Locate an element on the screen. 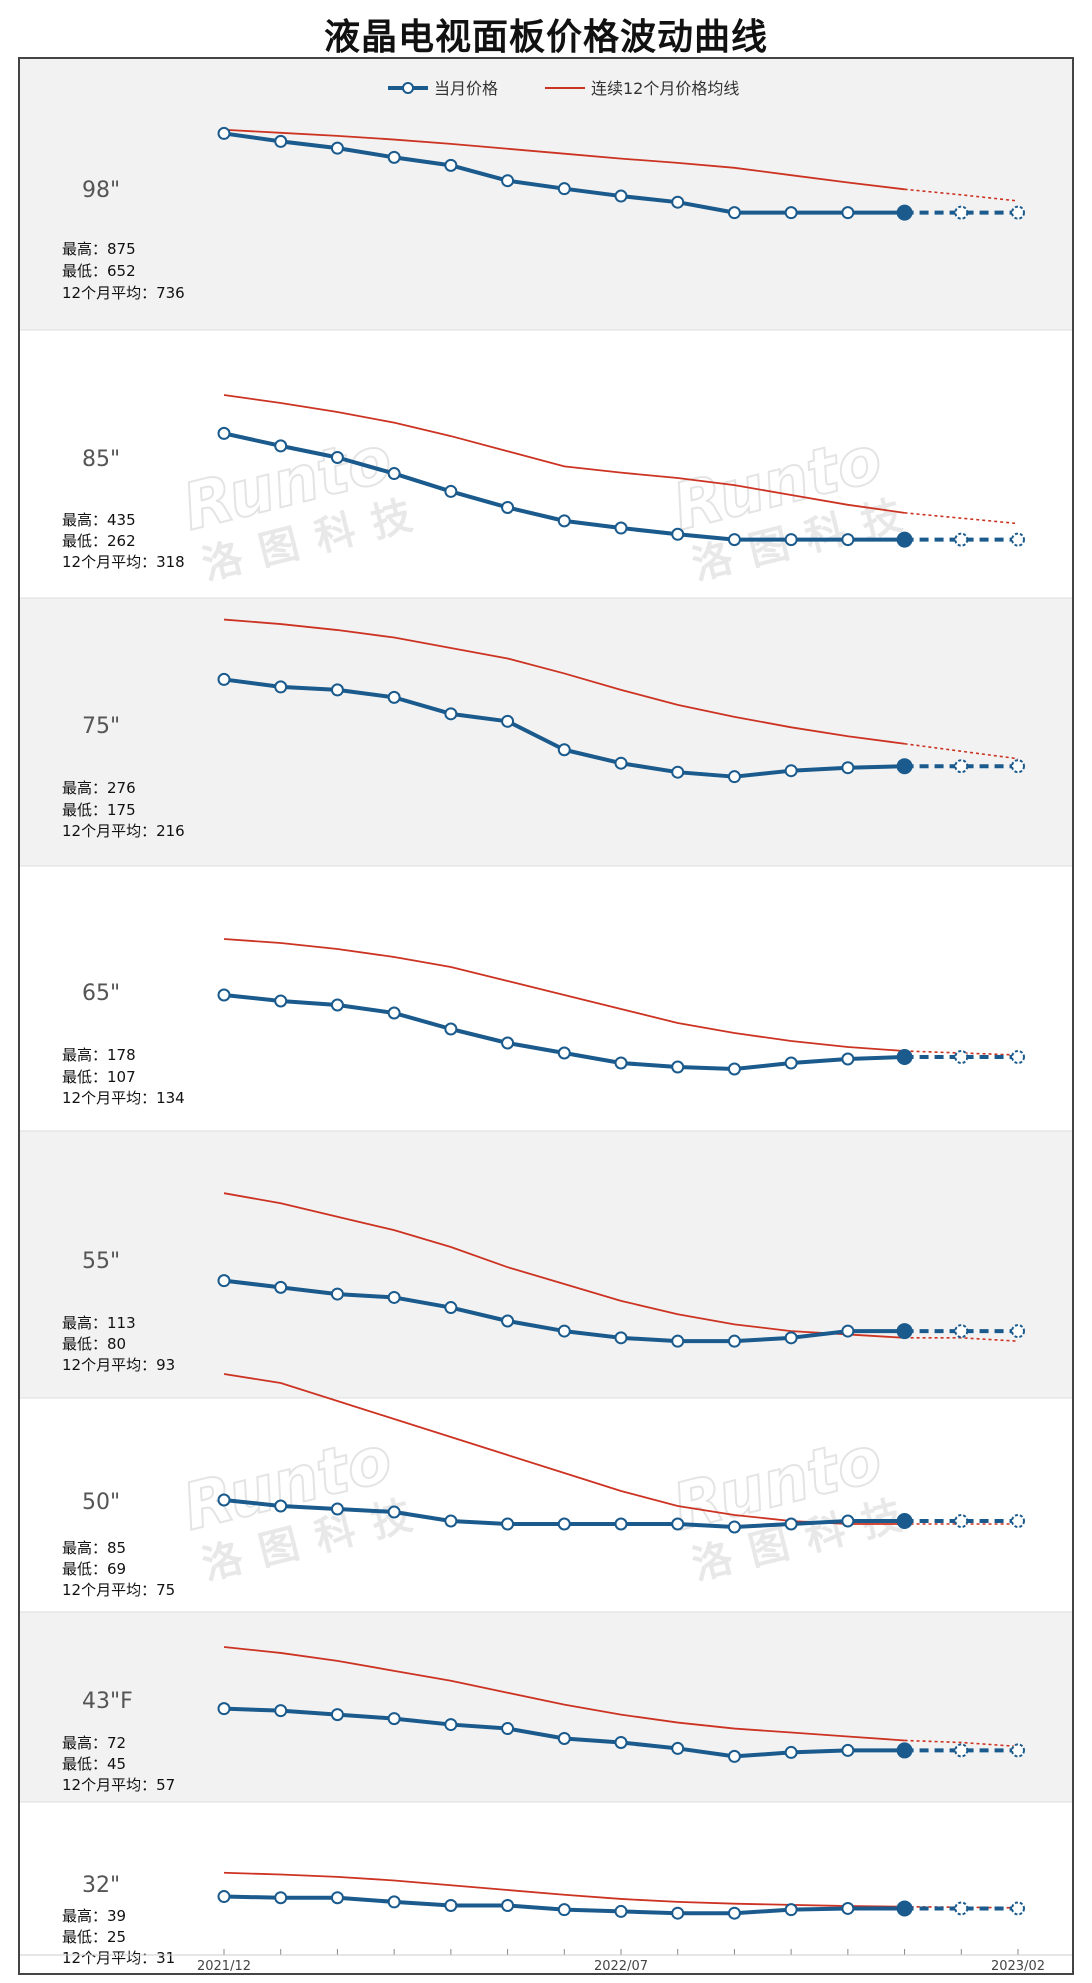 This screenshot has height=1983, width=1092. panel-stat-avg: 12个月平均：57 is located at coordinates (118, 1785).